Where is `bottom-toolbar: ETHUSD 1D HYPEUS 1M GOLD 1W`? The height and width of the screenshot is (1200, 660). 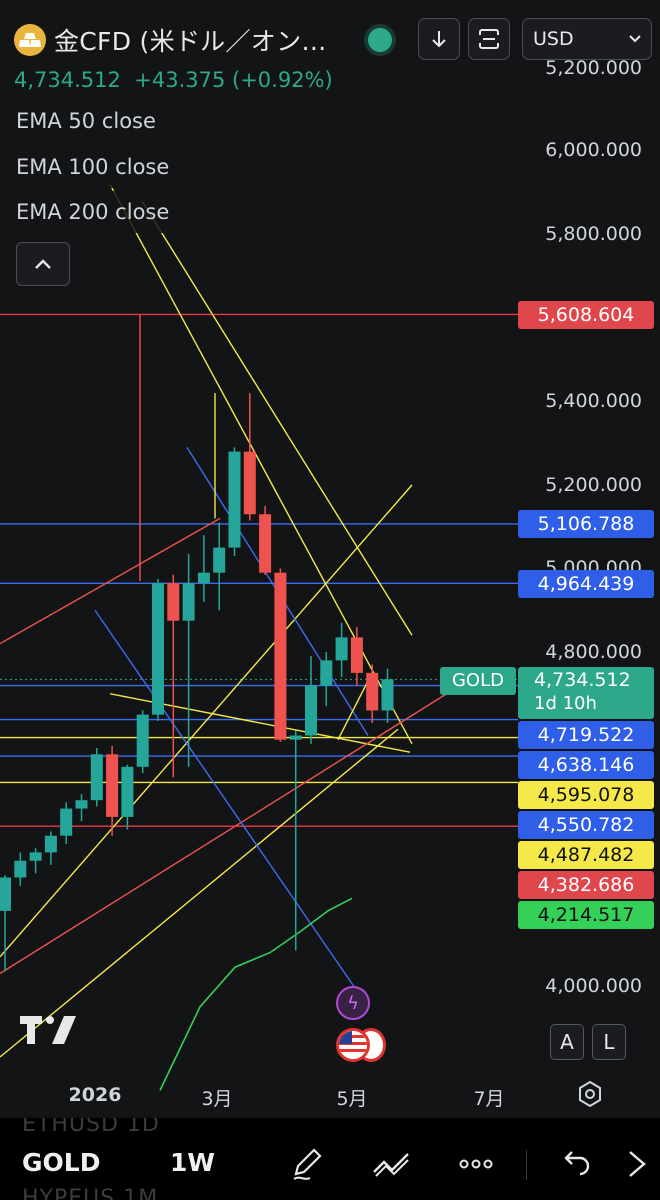 bottom-toolbar: ETHUSD 1D HYPEUS 1M GOLD 1W is located at coordinates (330, 1159).